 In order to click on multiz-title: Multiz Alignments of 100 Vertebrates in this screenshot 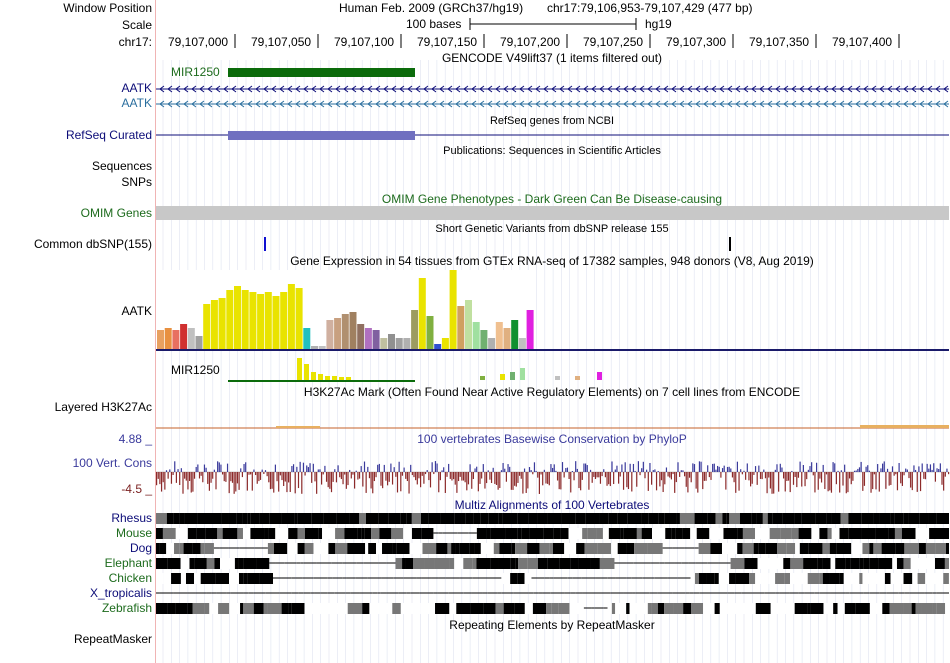, I will do `click(552, 505)`.